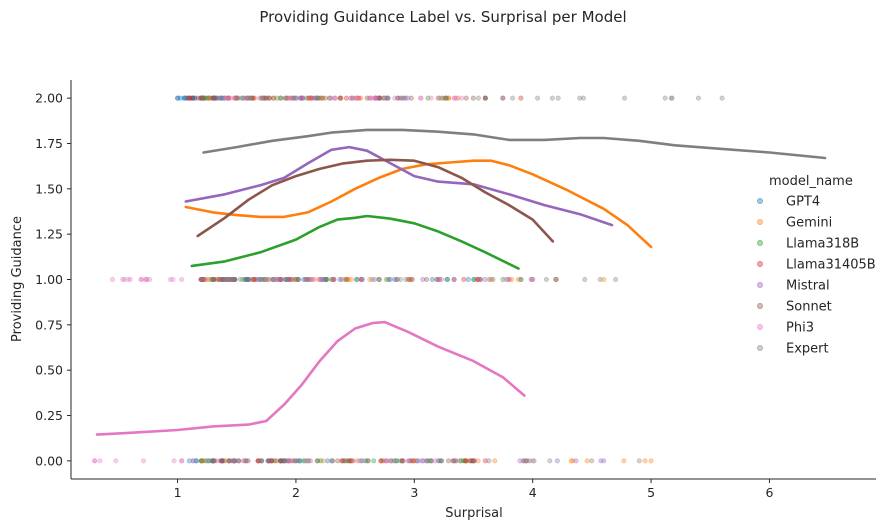 This screenshot has height=530, width=894. What do you see at coordinates (49, 415) in the screenshot?
I see `y-tick-label: 0.25` at bounding box center [49, 415].